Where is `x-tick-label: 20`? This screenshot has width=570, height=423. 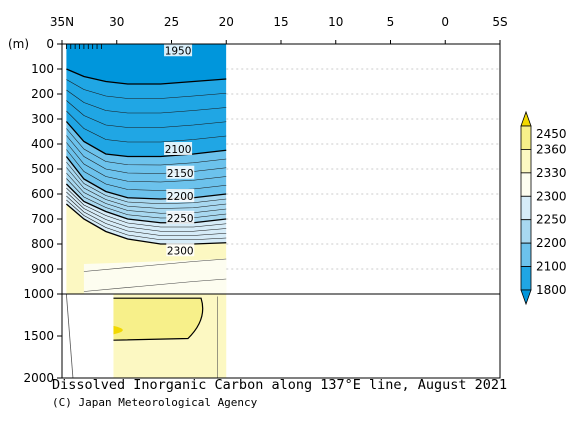
x-tick-label: 20 is located at coordinates (226, 22).